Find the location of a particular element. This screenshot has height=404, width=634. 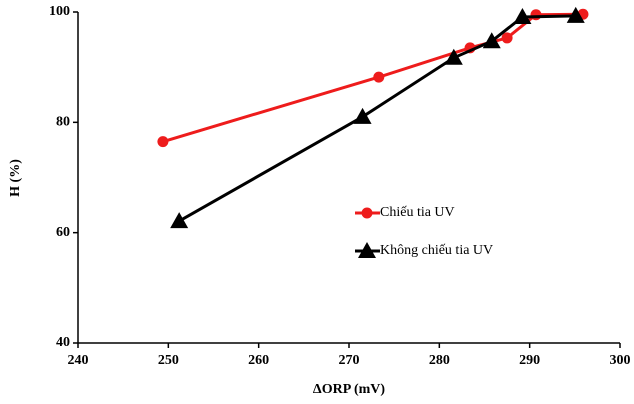

x-tick-label: 260 is located at coordinates (258, 360).